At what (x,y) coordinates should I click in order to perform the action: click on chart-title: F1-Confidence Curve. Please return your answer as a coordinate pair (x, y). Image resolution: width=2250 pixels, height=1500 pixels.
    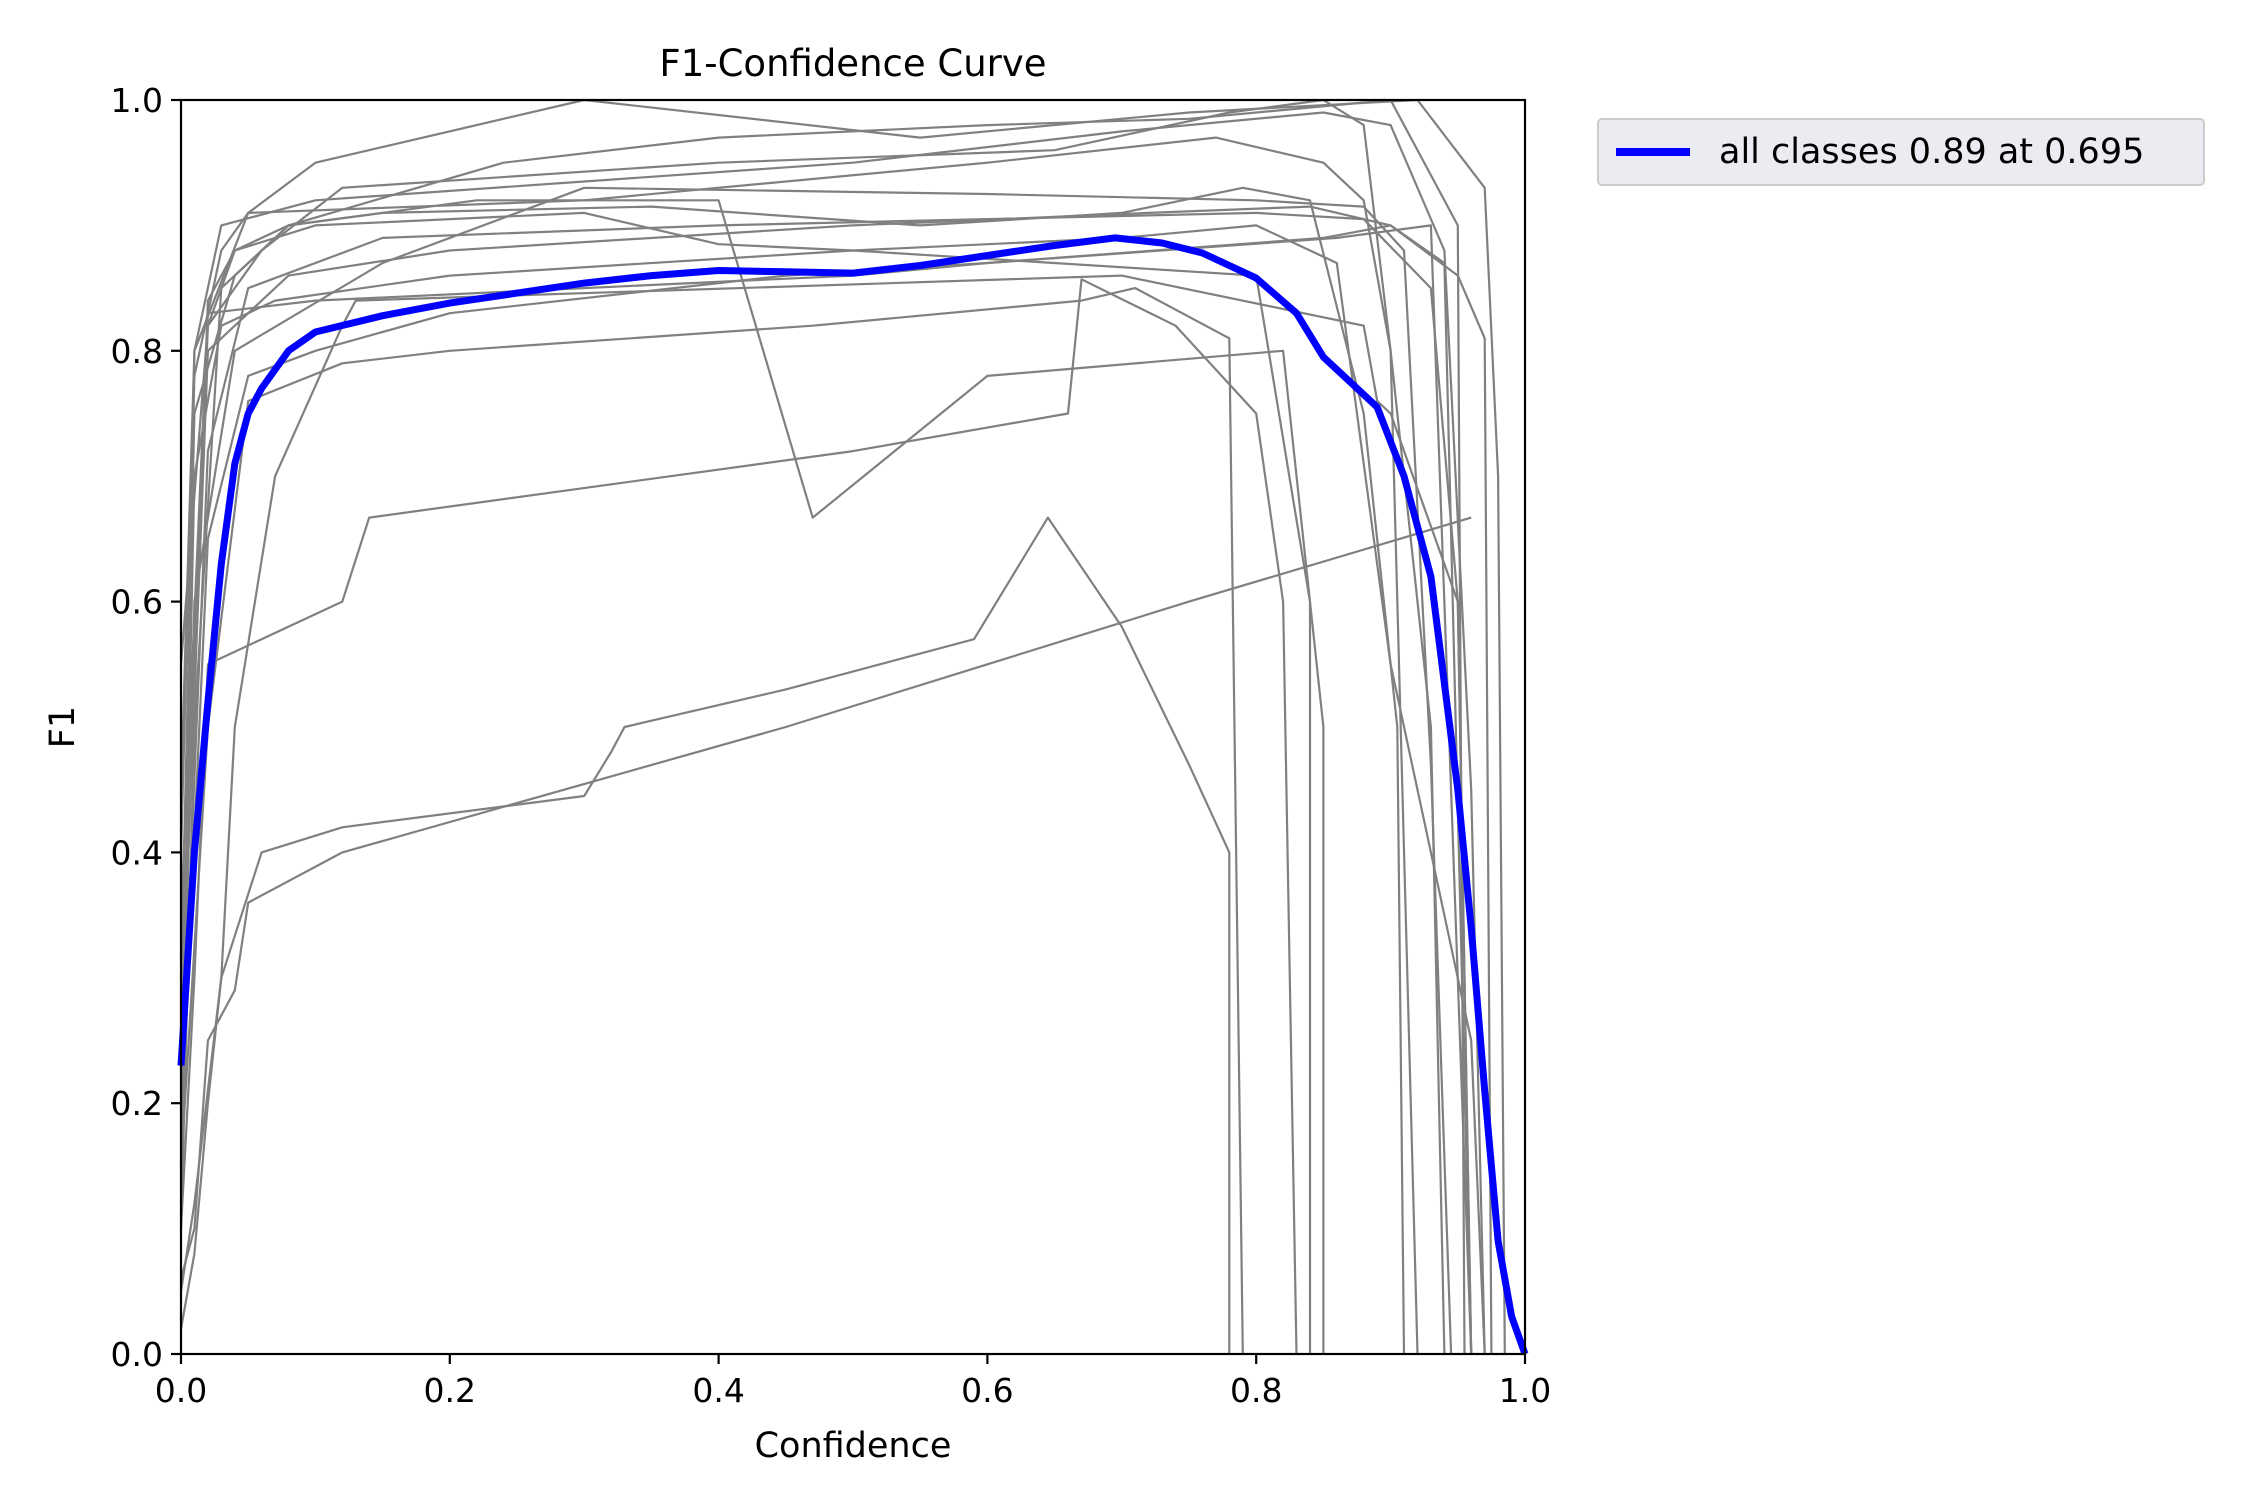
    Looking at the image, I should click on (852, 63).